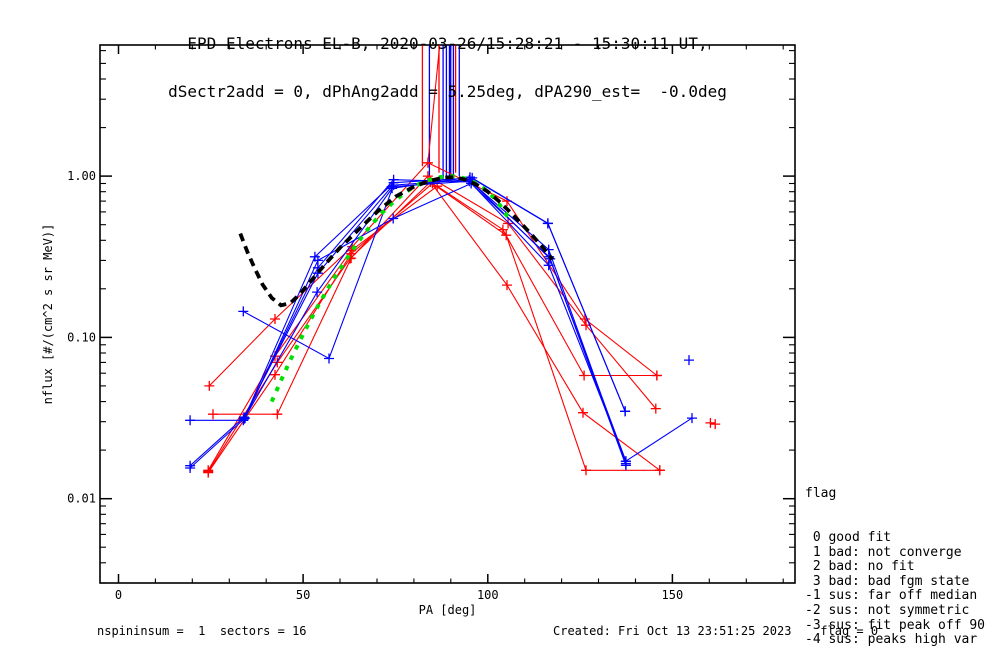  I want to click on footer-annotation-left: nspininsum = 1 sectors = 16, so click(202, 631).